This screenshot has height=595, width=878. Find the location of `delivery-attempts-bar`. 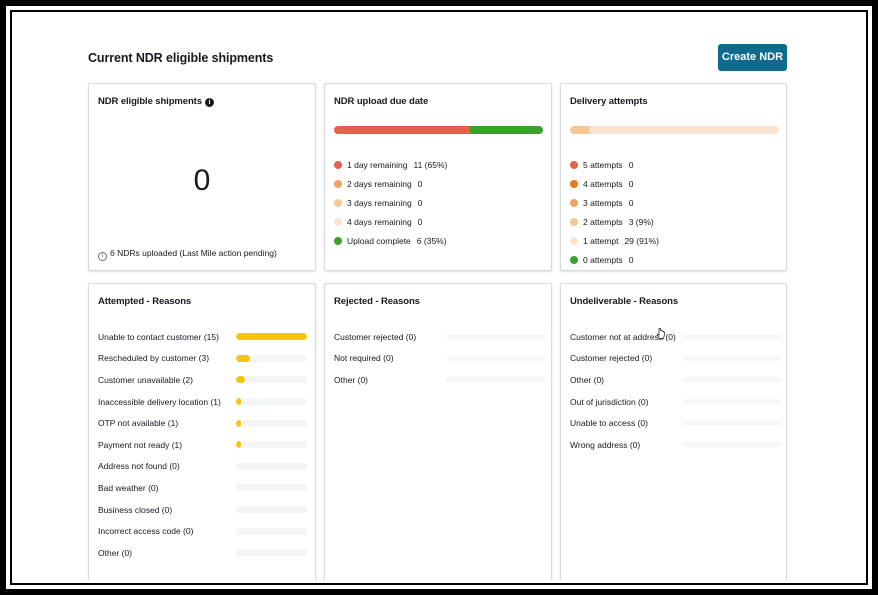

delivery-attempts-bar is located at coordinates (674, 130).